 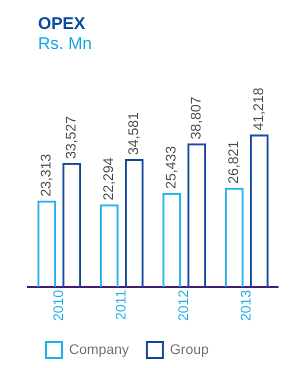 What do you see at coordinates (196, 118) in the screenshot?
I see `data-label: 38,807` at bounding box center [196, 118].